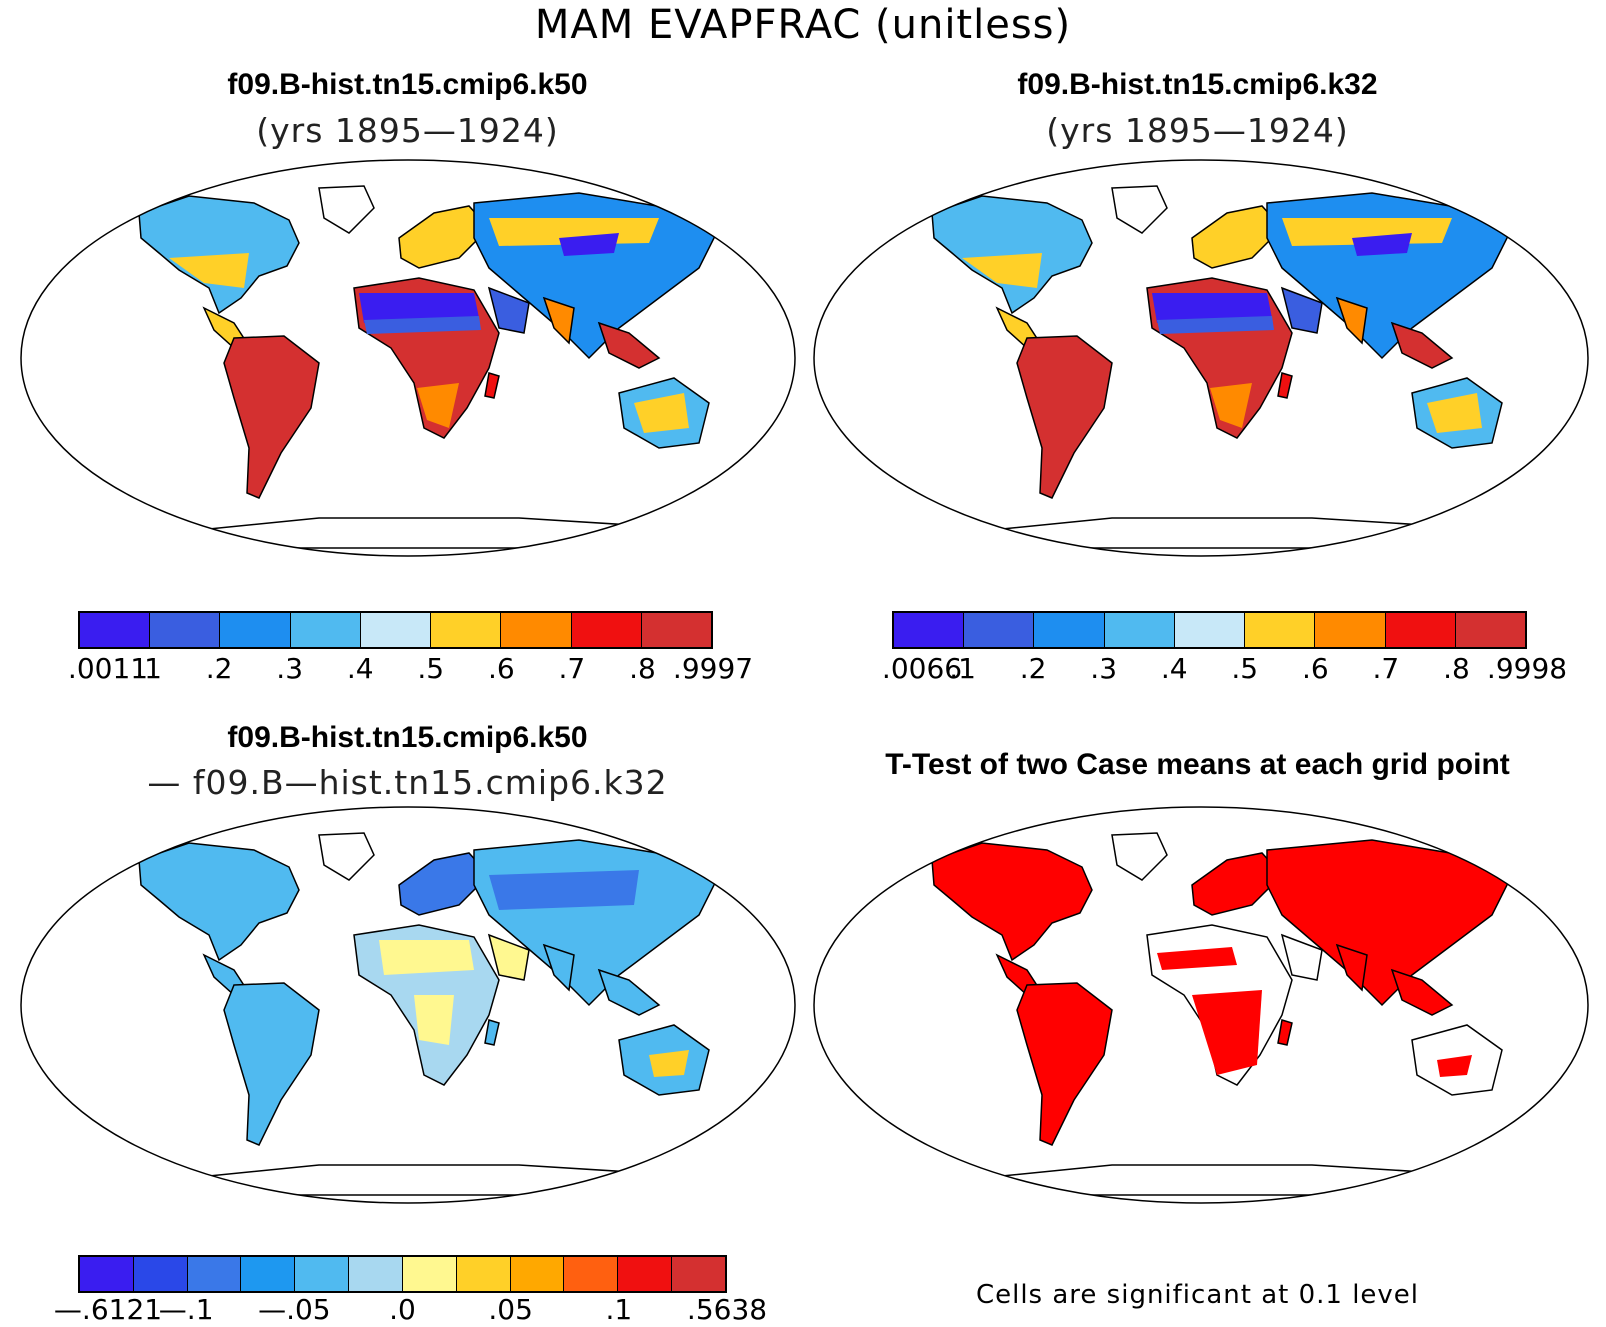  Describe the element at coordinates (1456, 668) in the screenshot. I see `colorbar-tick-label: .8` at that location.